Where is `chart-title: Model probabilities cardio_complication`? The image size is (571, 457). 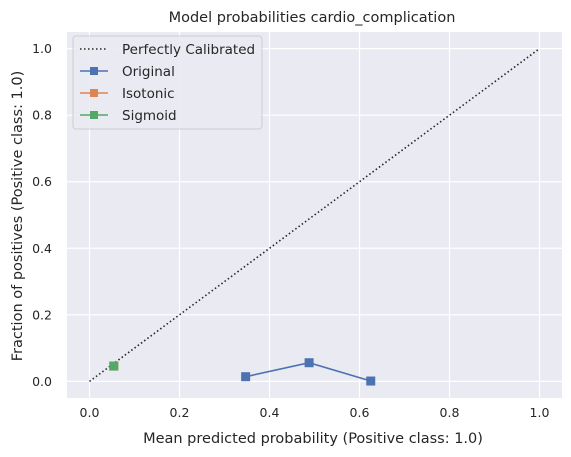 chart-title: Model probabilities cardio_complication is located at coordinates (312, 18).